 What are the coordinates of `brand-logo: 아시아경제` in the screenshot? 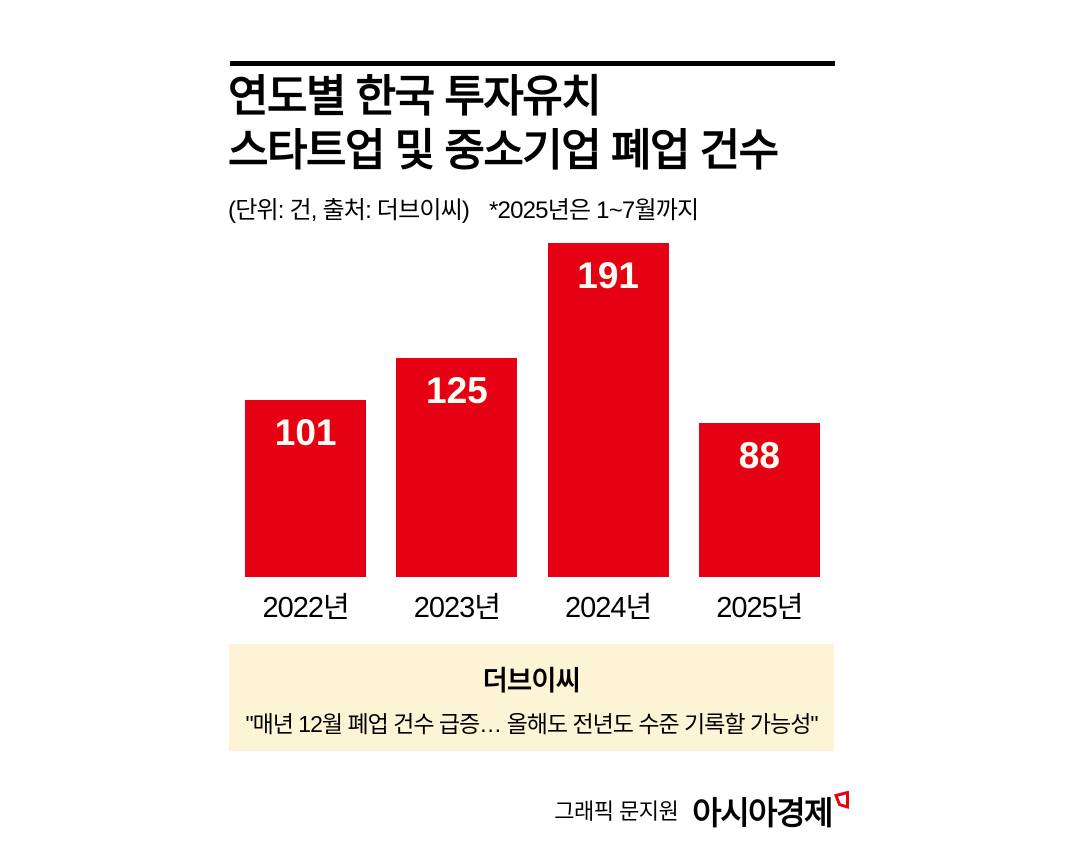 It's located at (771, 810).